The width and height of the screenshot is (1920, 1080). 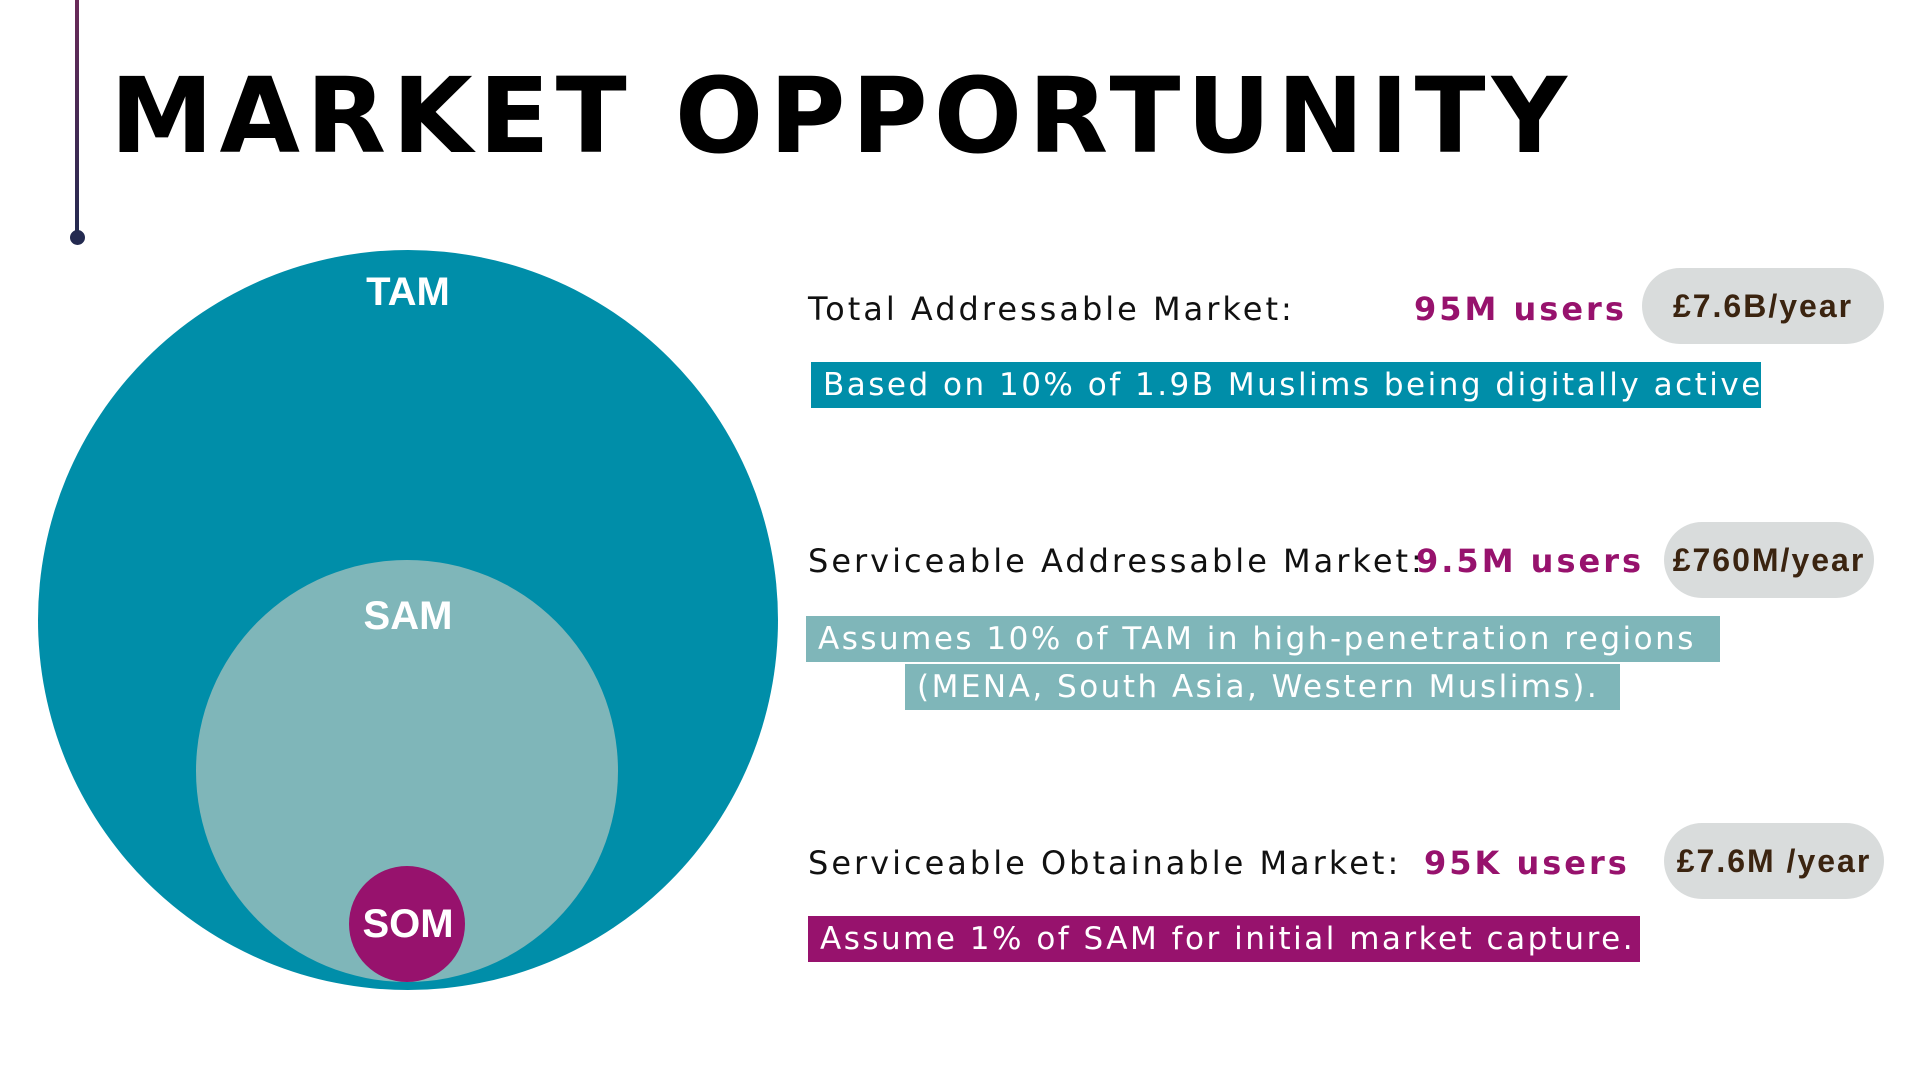 I want to click on tam-users: 95M users, so click(x=1520, y=309).